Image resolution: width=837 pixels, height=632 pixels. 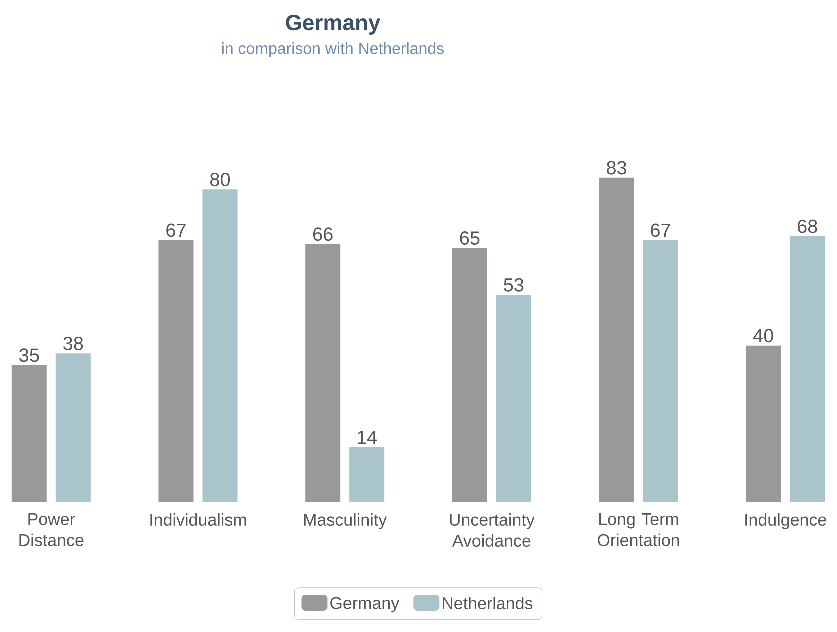 What do you see at coordinates (808, 227) in the screenshot?
I see `data-label: 68` at bounding box center [808, 227].